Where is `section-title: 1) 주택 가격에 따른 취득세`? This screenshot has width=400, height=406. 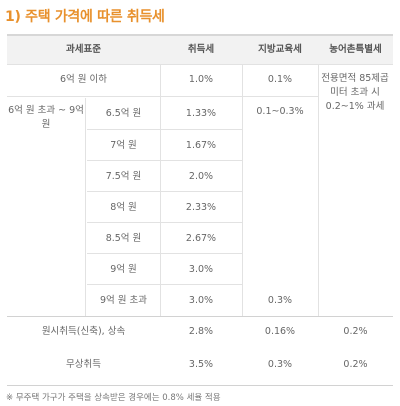 section-title: 1) 주택 가격에 따른 취득세 is located at coordinates (85, 17).